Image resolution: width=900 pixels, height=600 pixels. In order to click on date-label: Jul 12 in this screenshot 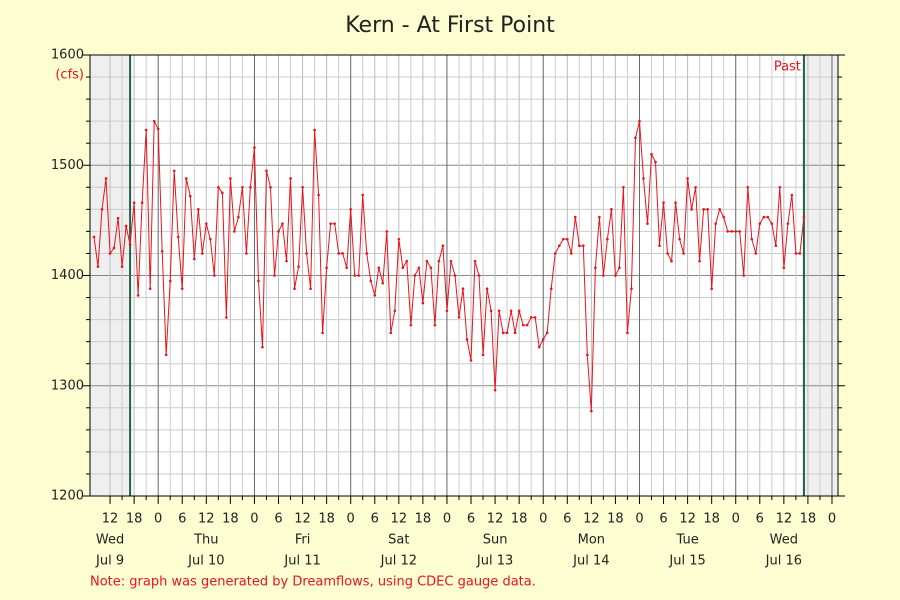, I will do `click(398, 561)`.